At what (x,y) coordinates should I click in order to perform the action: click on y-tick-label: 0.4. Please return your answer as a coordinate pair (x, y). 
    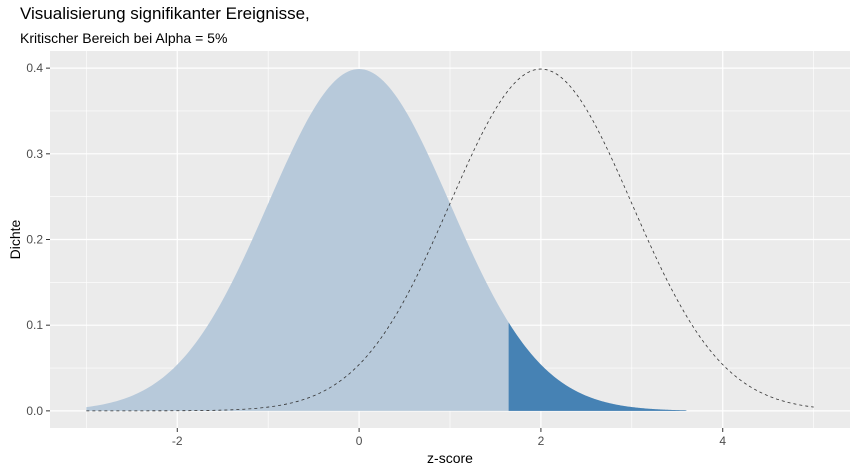
    Looking at the image, I should click on (34, 68).